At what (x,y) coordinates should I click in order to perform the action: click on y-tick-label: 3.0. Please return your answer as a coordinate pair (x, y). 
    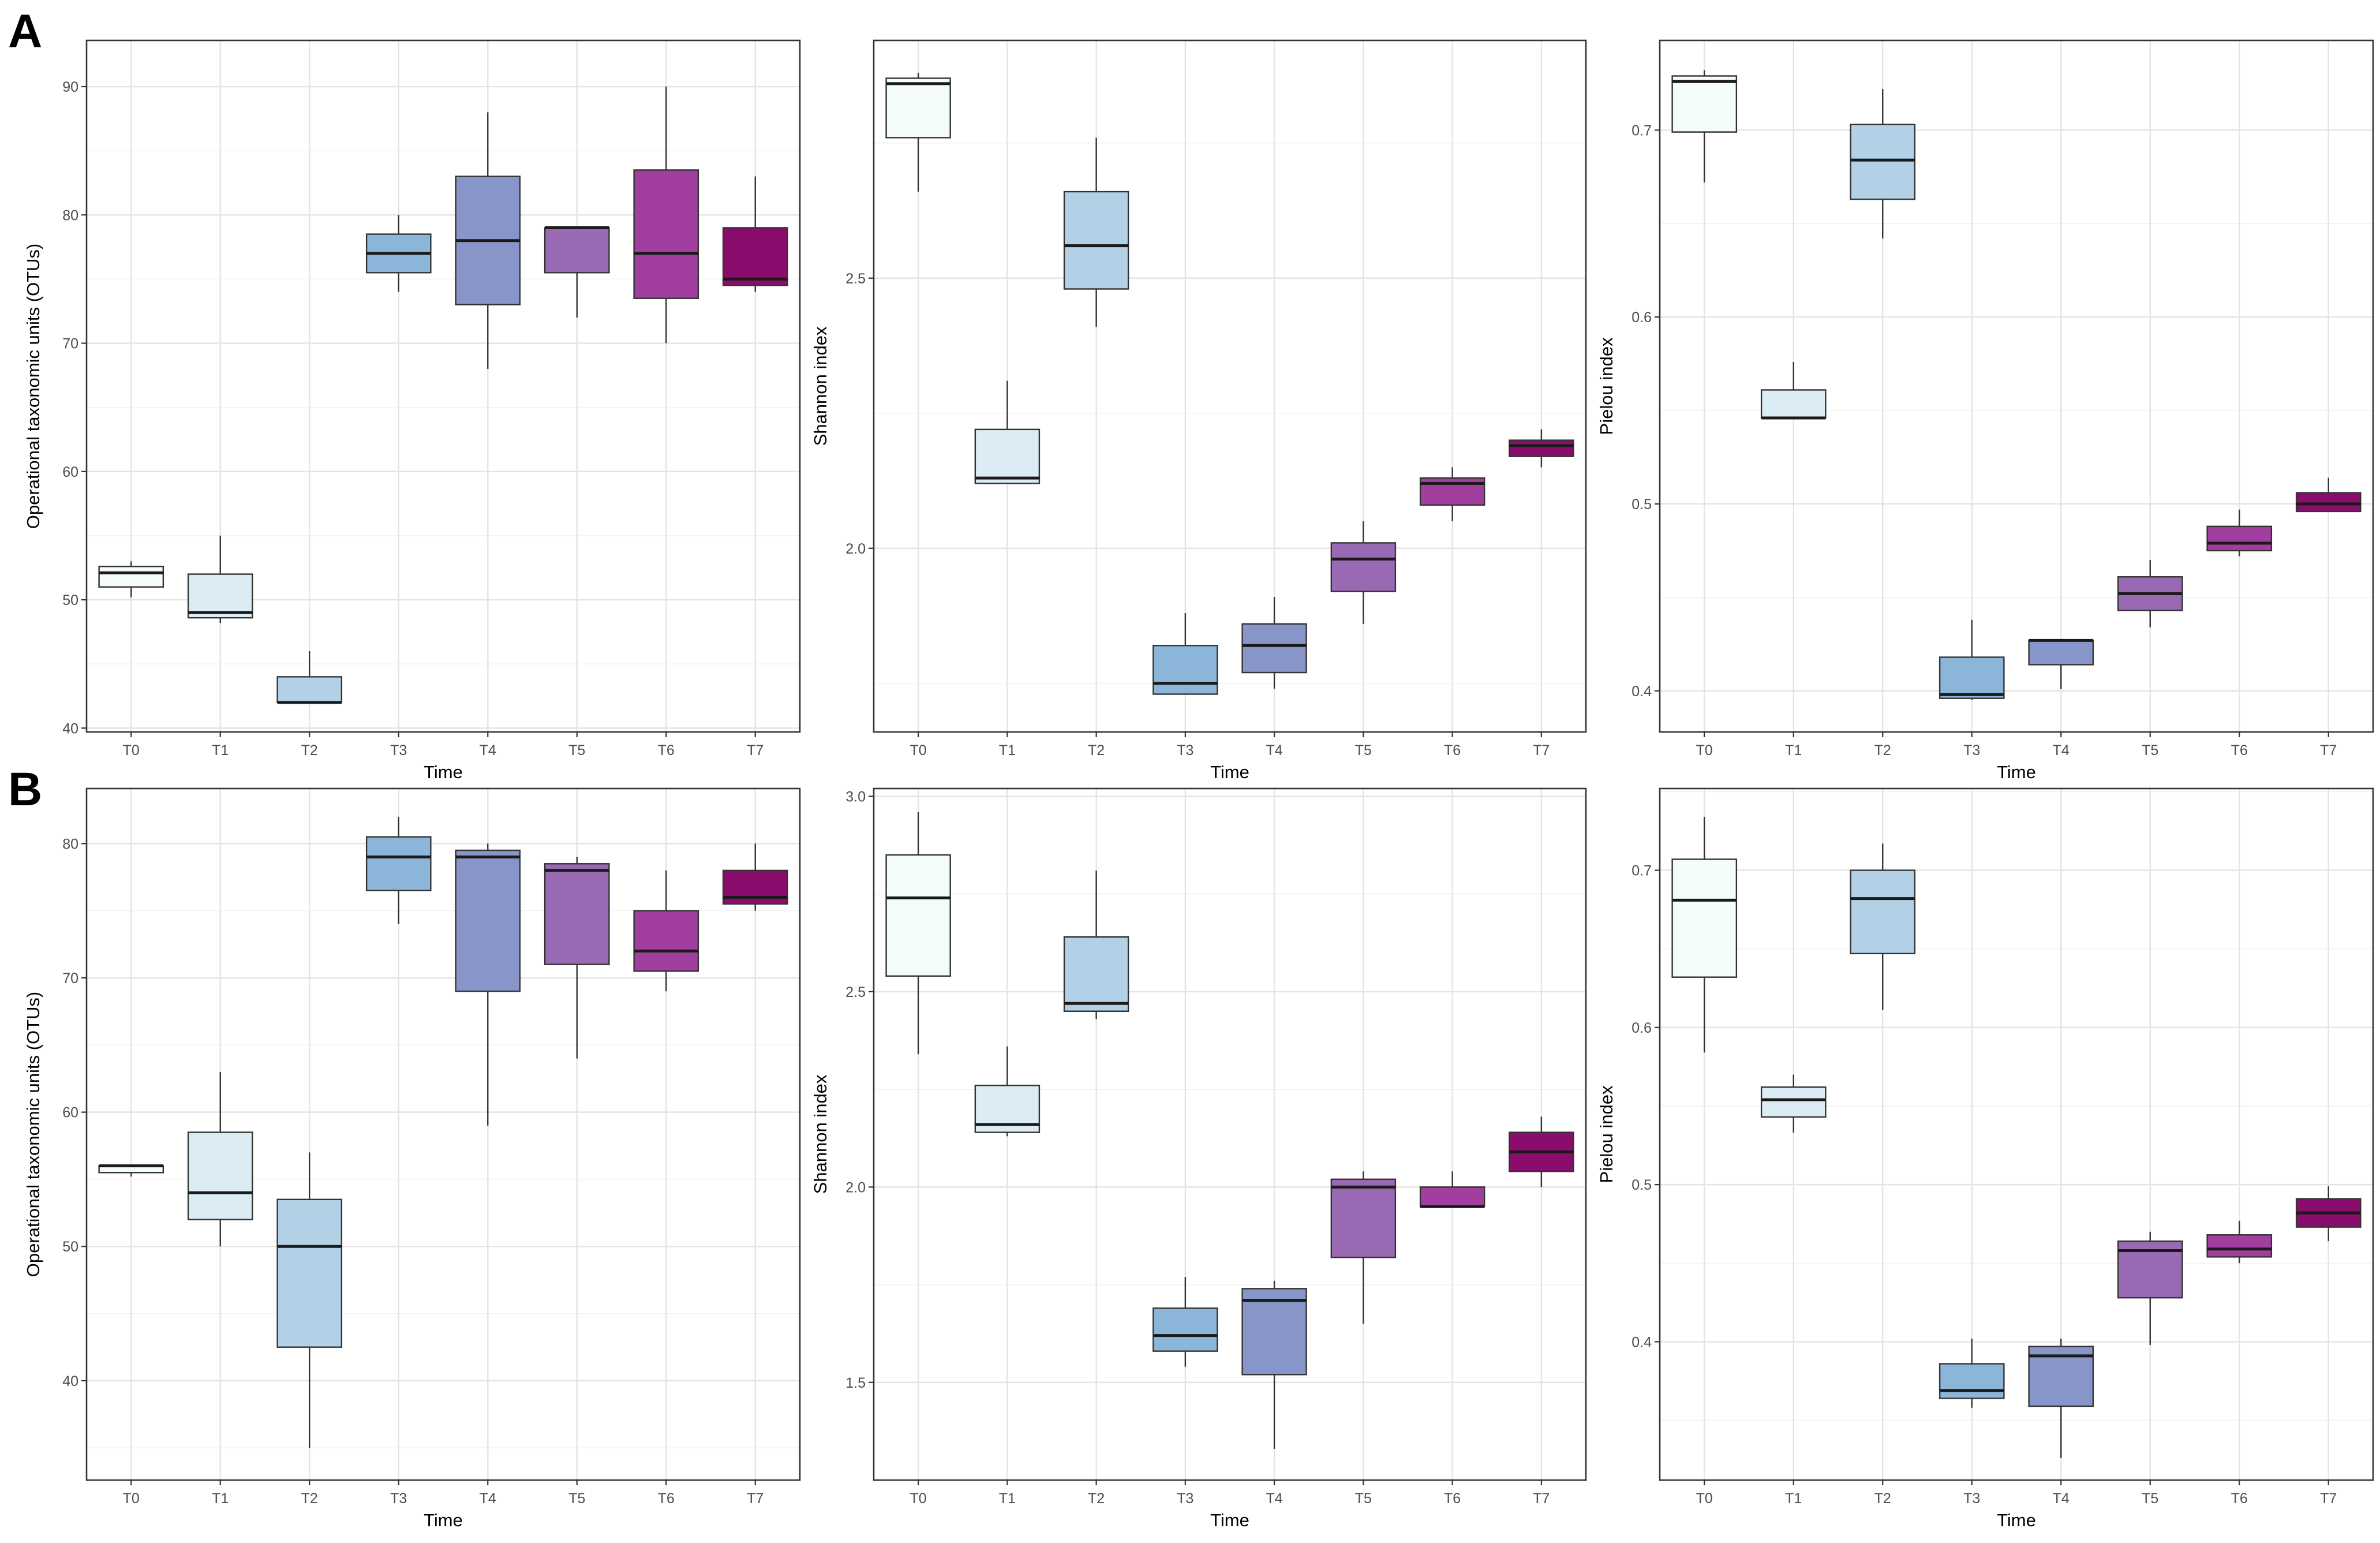
    Looking at the image, I should click on (855, 797).